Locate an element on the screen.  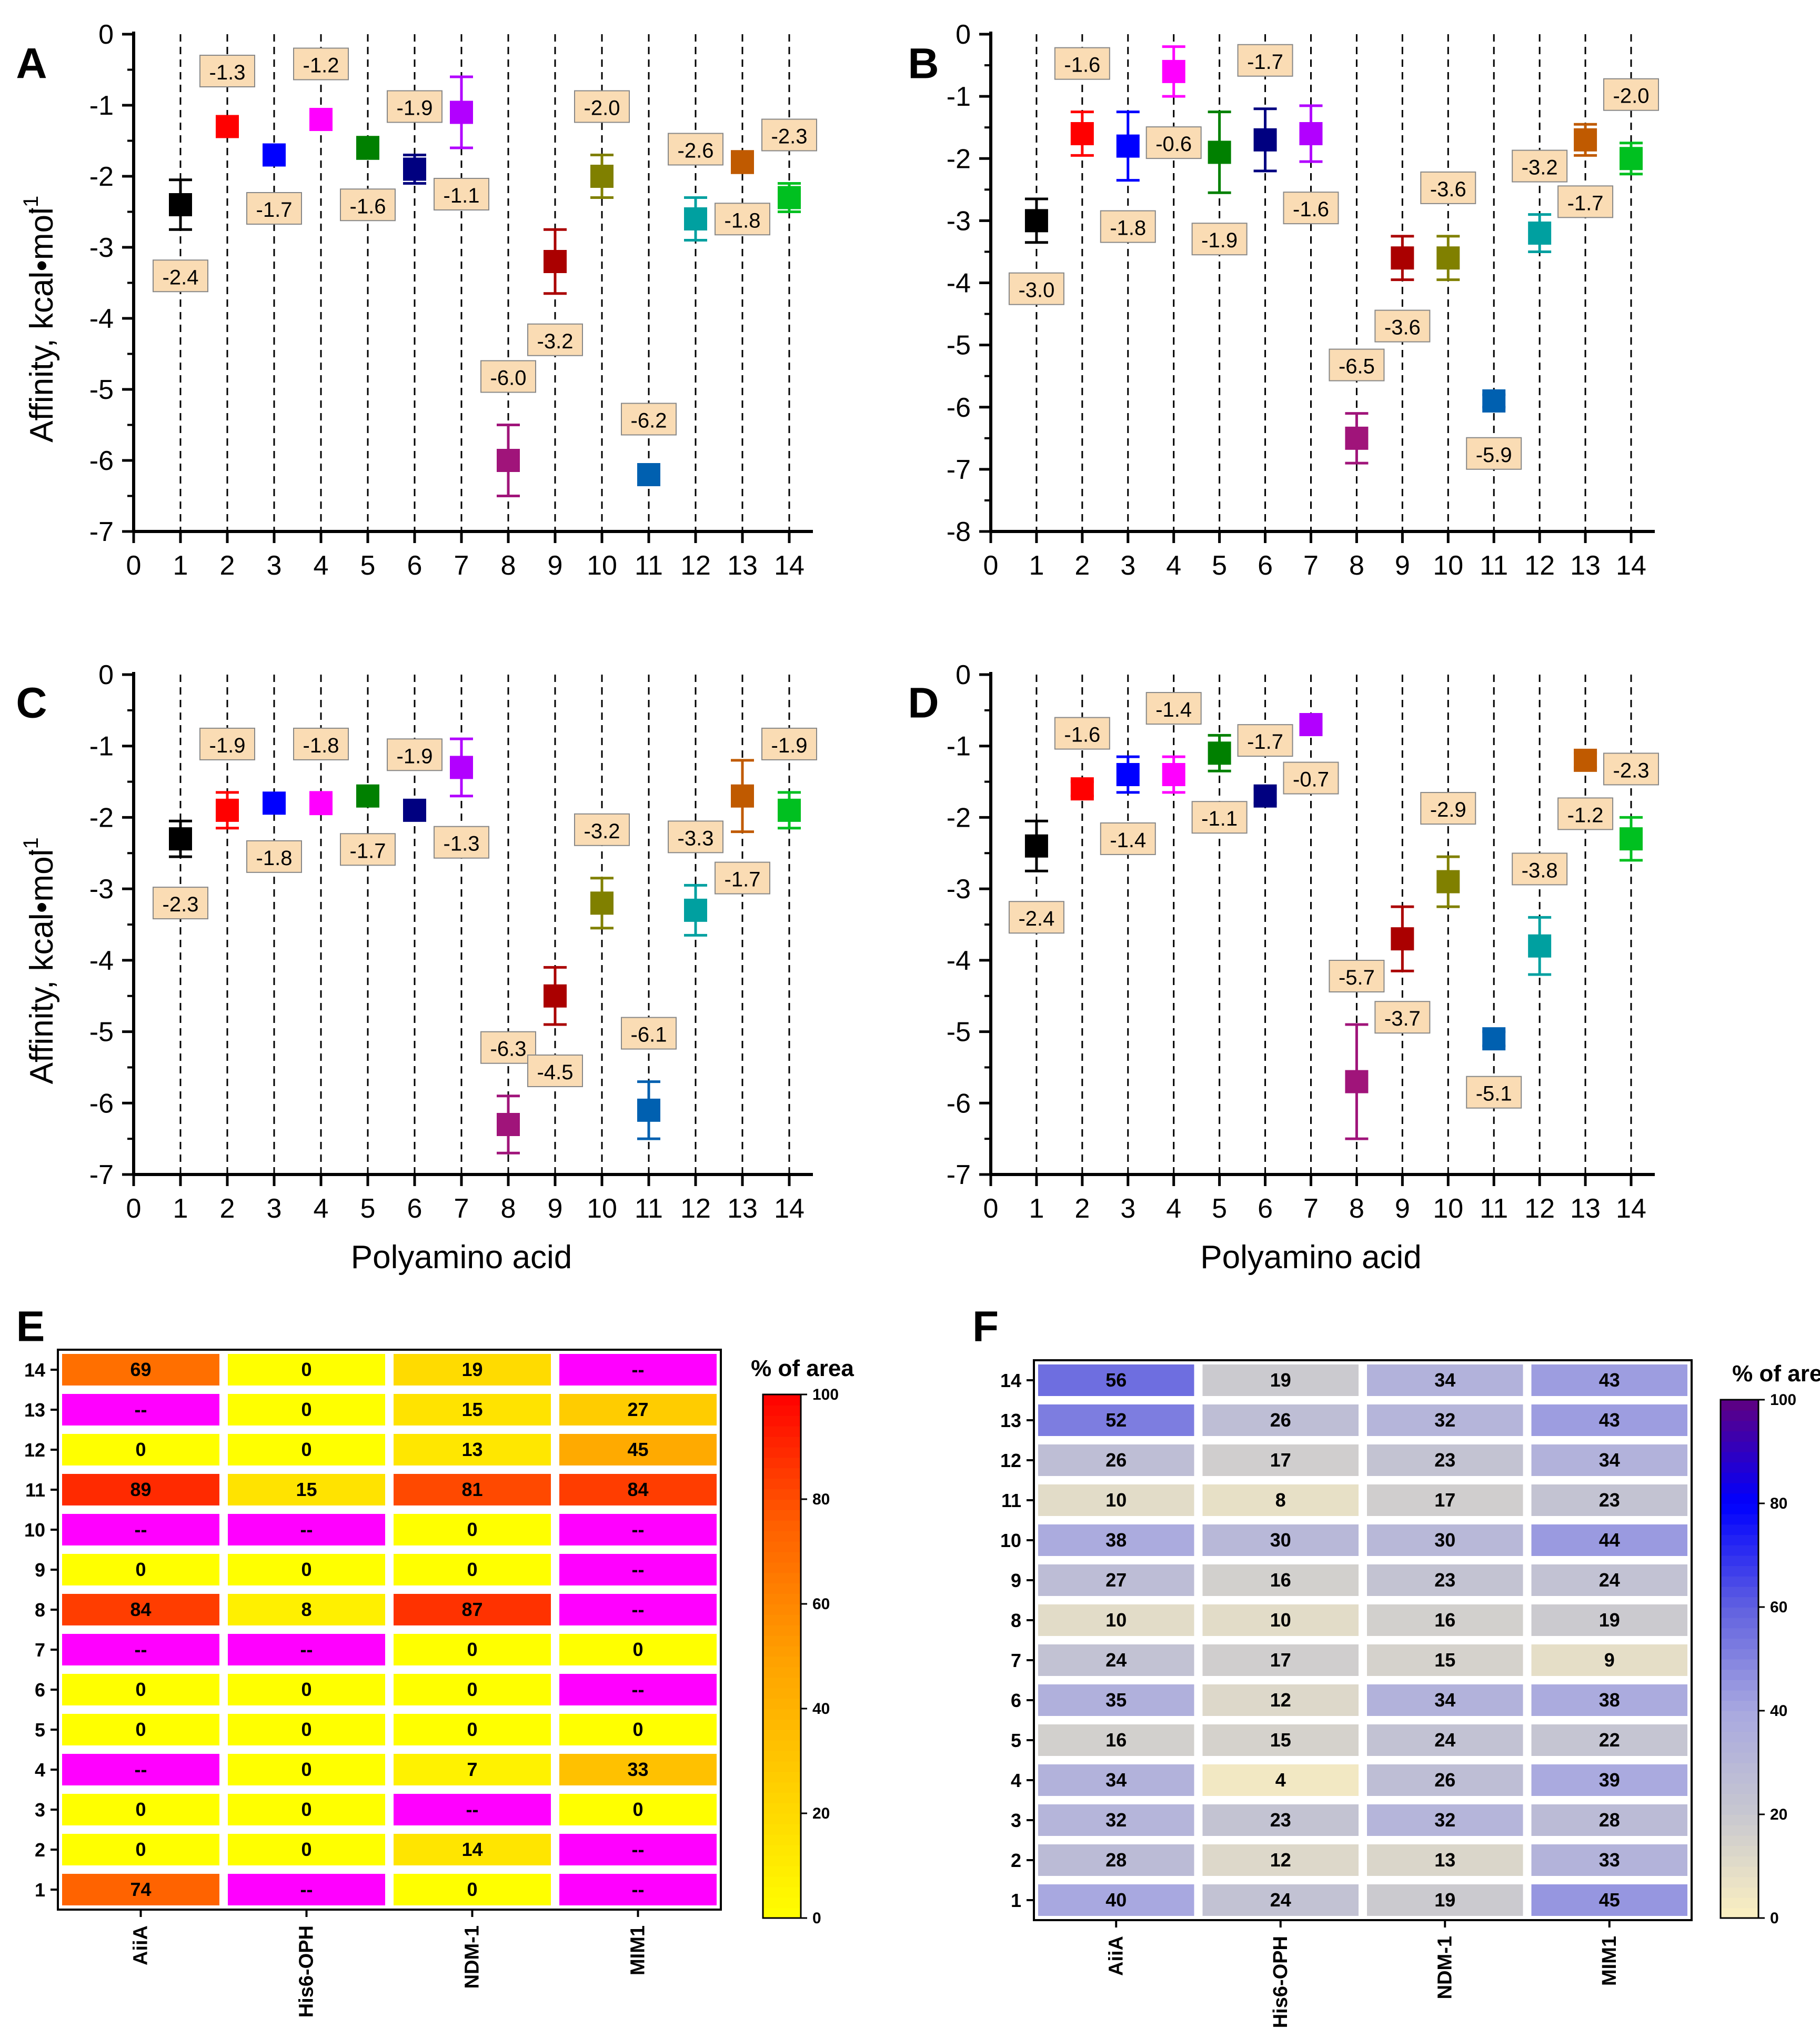
row-label: 13 is located at coordinates (1010, 1420).